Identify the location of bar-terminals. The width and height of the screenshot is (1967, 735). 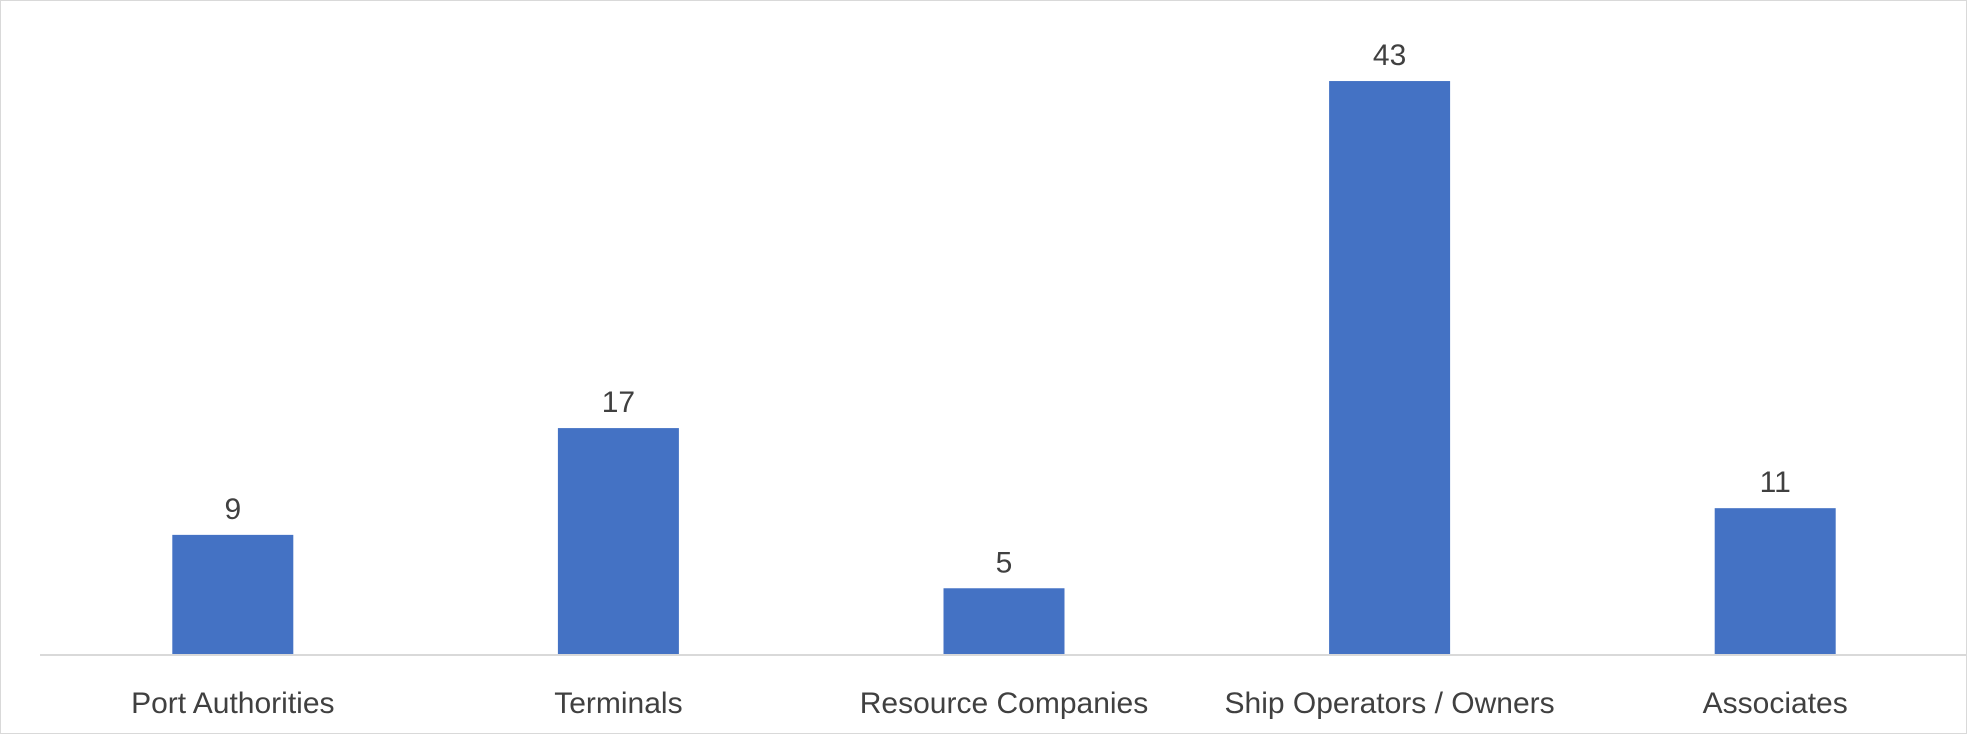
(618, 541).